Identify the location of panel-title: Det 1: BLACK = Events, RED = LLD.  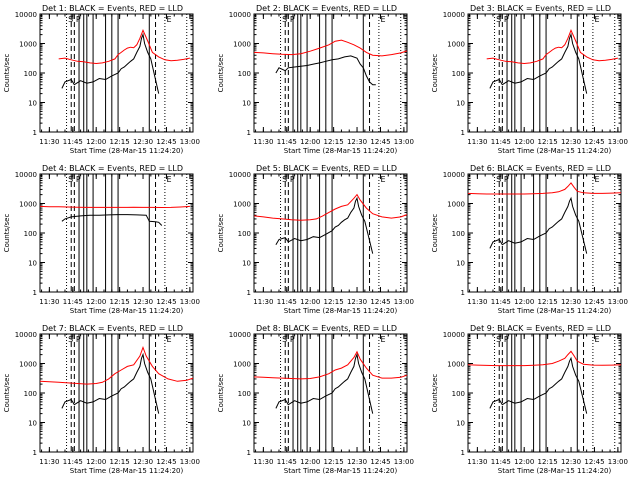
(112, 8).